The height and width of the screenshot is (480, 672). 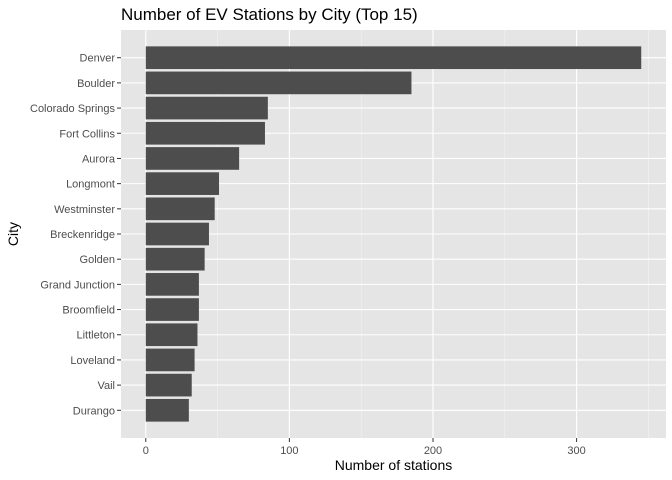 What do you see at coordinates (72, 109) in the screenshot?
I see `y-tick-label: Colorado Springs` at bounding box center [72, 109].